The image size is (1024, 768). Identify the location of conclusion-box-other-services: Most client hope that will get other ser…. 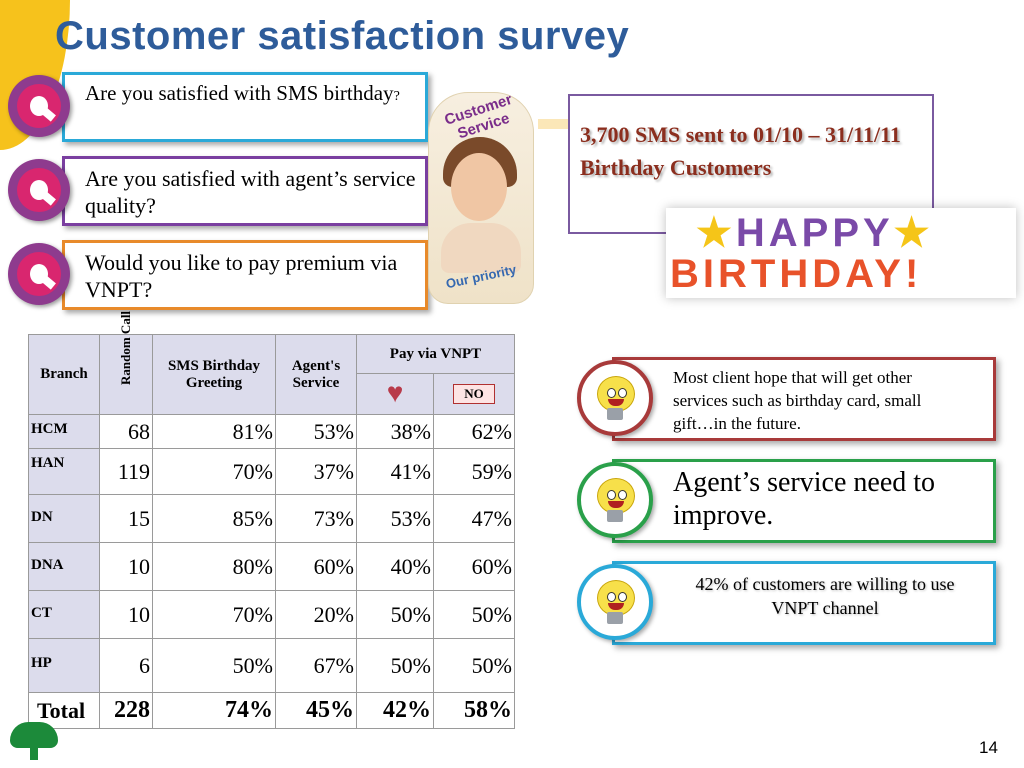
(804, 399).